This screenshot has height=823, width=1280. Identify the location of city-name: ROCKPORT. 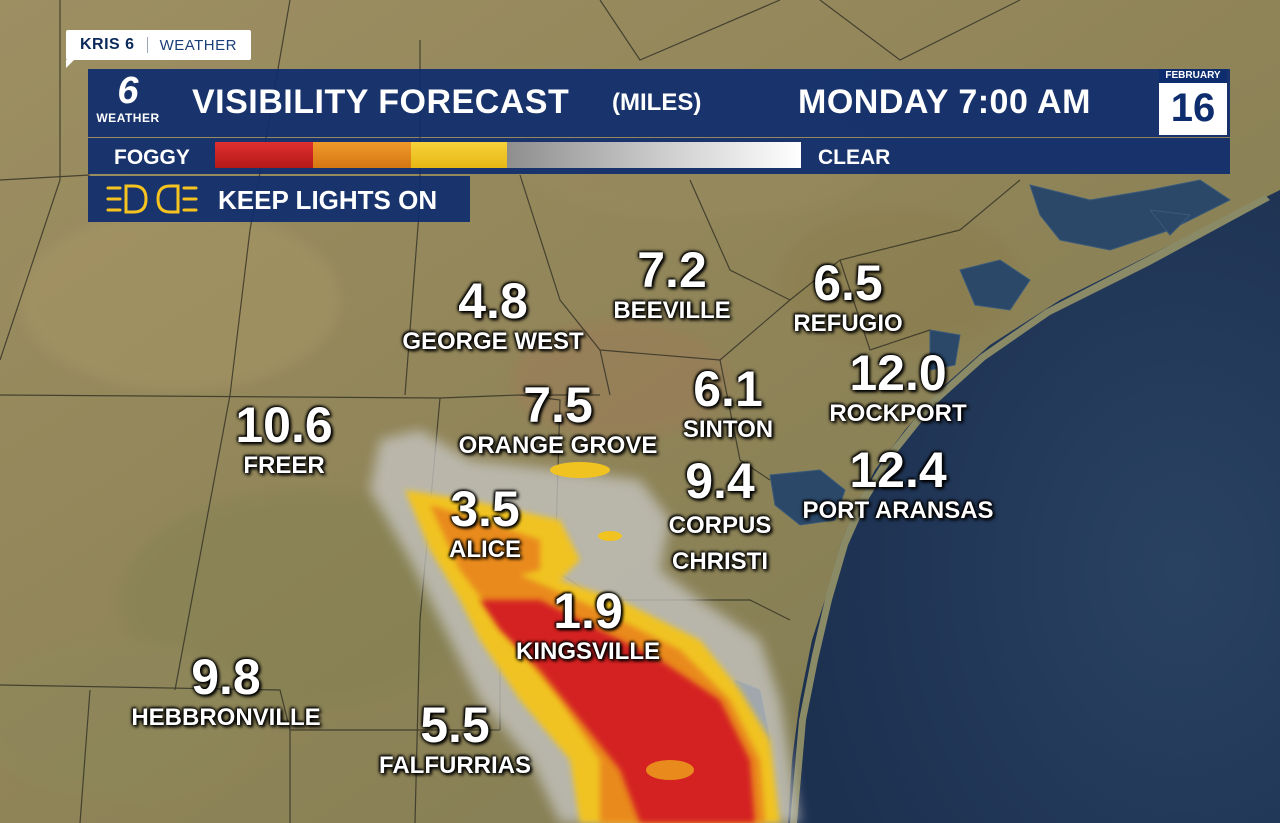
(898, 413).